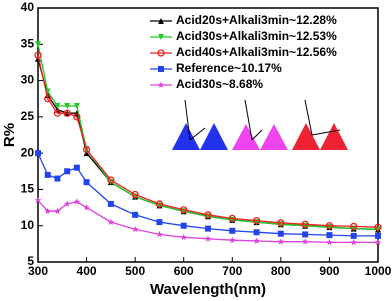  Describe the element at coordinates (28, 7) in the screenshot. I see `y-tick-label: 40` at that location.